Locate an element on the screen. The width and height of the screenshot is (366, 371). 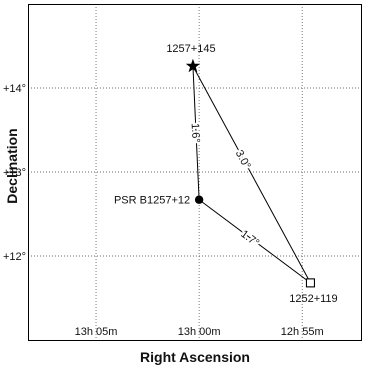
separation-label: 1.6° is located at coordinates (195, 133).